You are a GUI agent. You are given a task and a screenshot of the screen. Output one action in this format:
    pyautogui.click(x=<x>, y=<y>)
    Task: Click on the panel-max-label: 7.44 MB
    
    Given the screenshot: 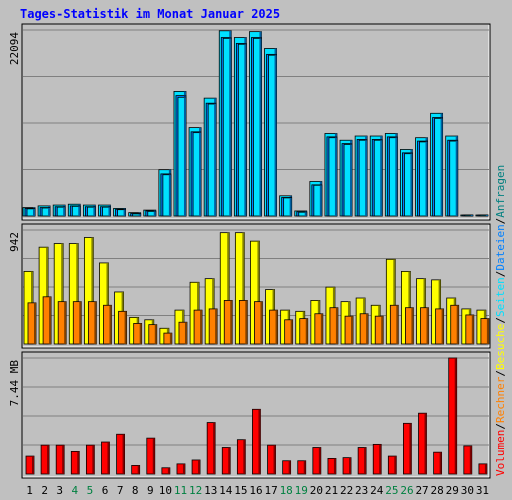 What is the action you would take?
    pyautogui.click(x=14, y=383)
    